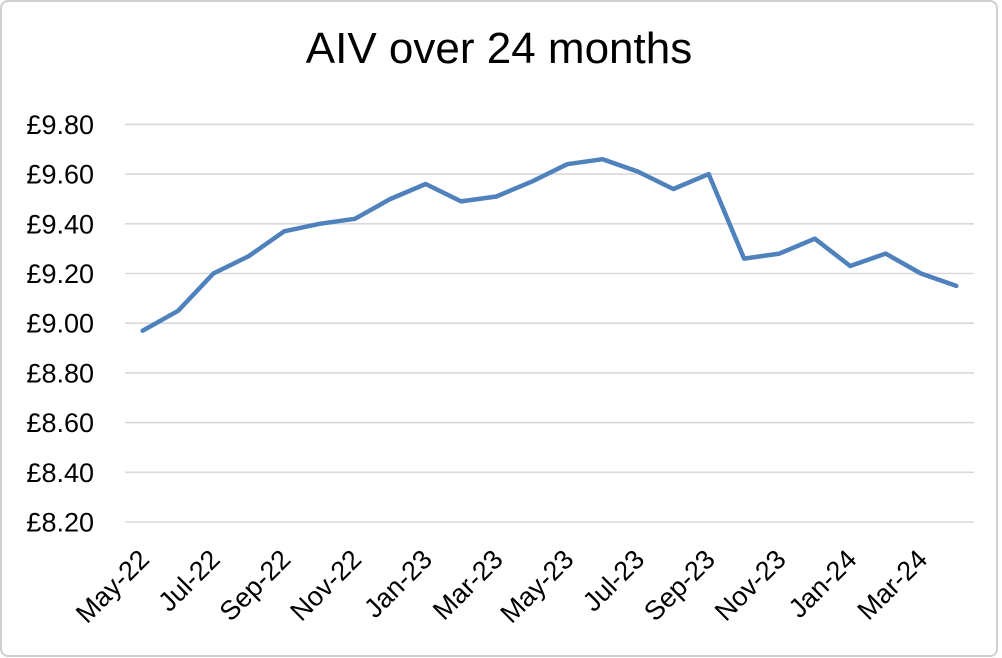  What do you see at coordinates (325, 585) in the screenshot?
I see `x-axis-tick-label: Nov-22` at bounding box center [325, 585].